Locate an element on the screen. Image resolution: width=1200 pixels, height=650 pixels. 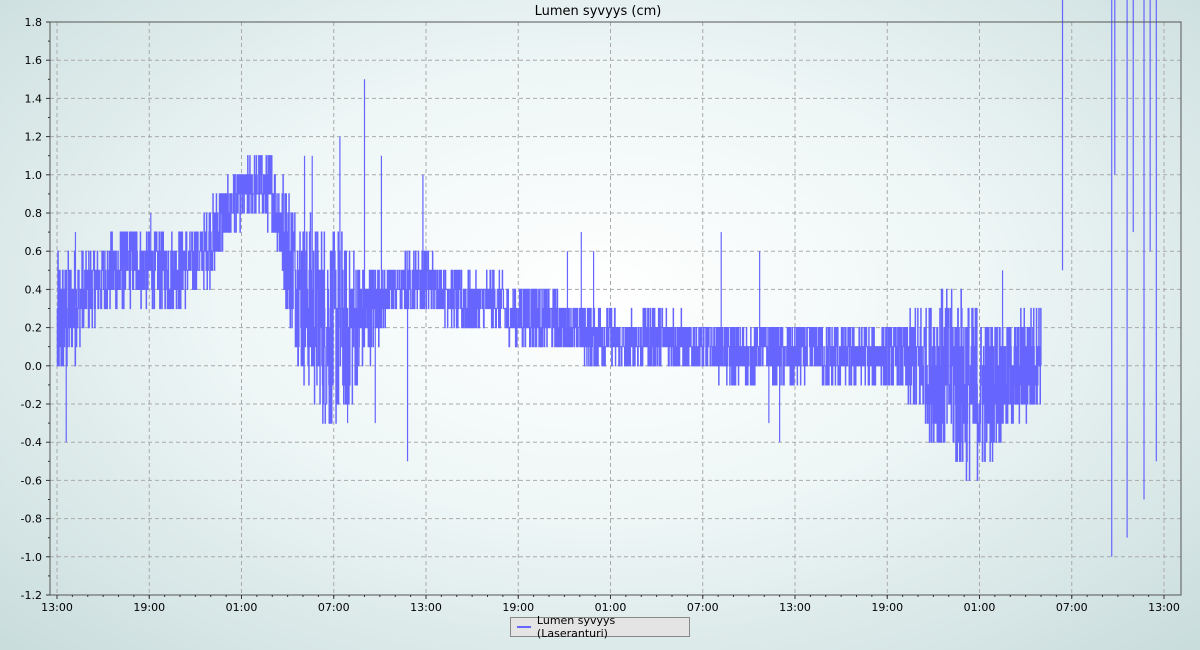
legend-label: Lumen syvyys (Laseranturi) is located at coordinates (576, 627).